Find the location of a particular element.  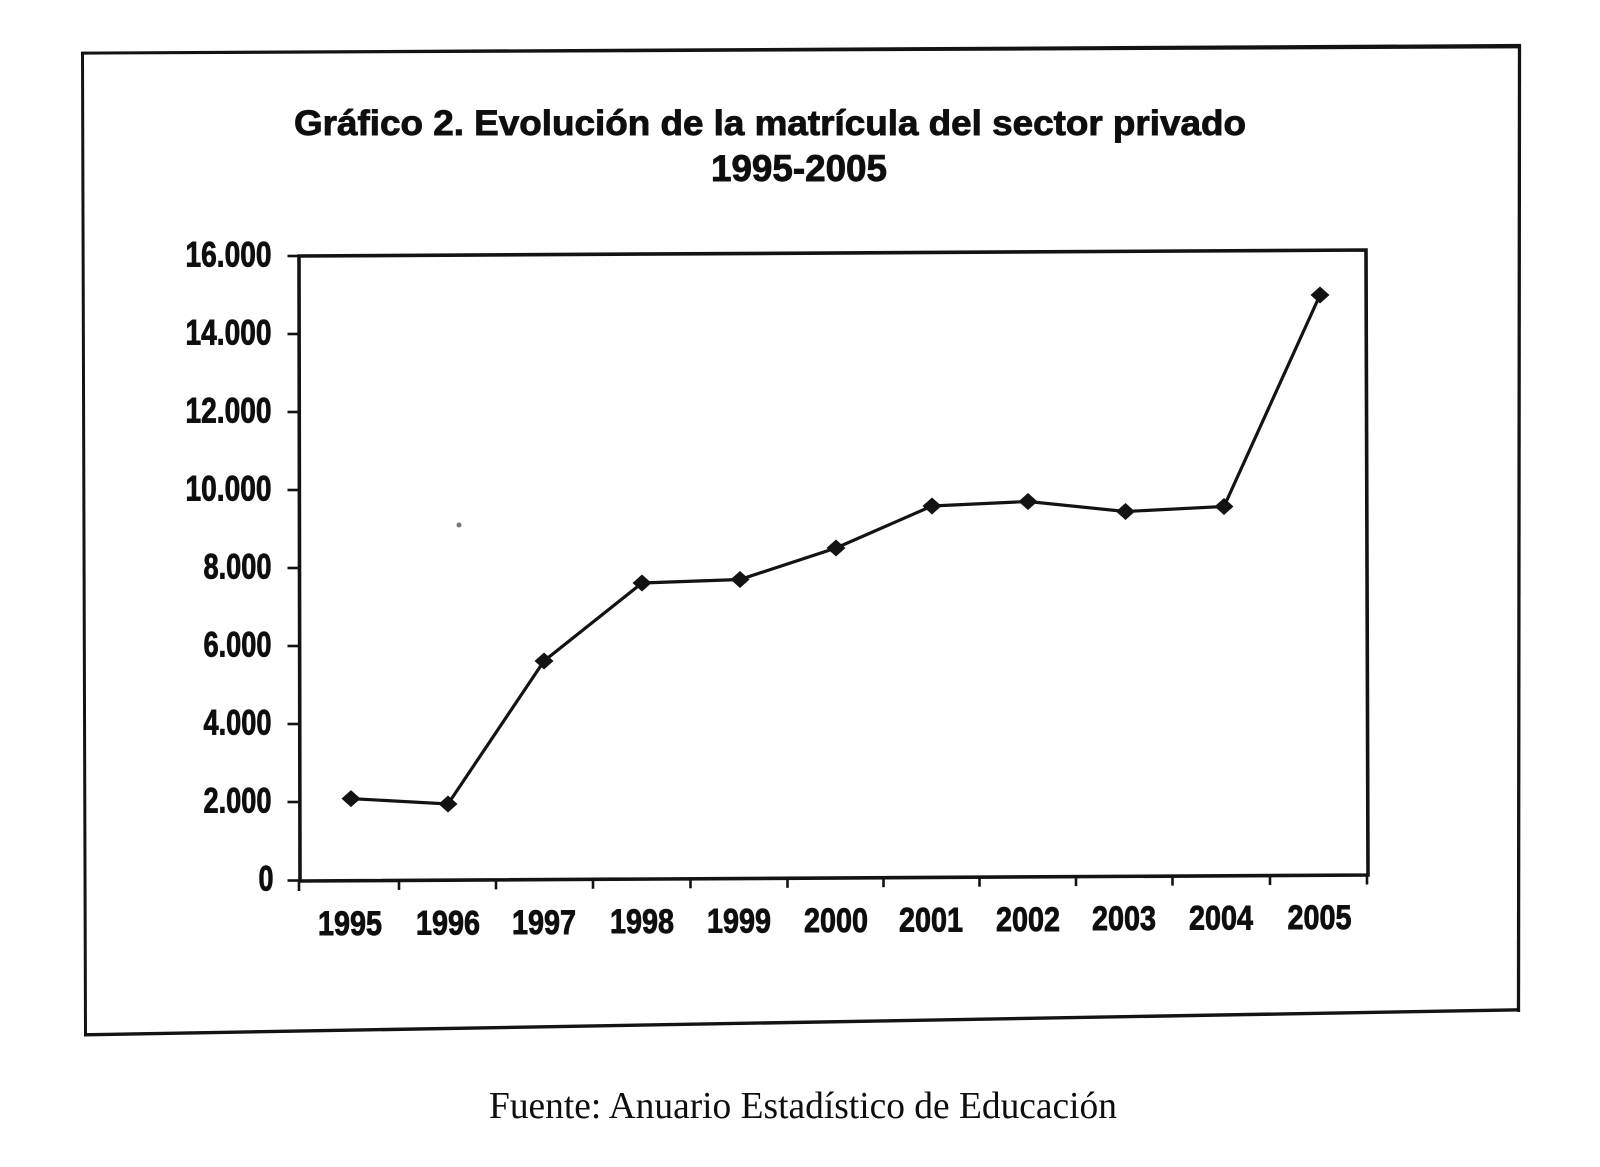

svg-text: 1995 is located at coordinates (350, 924).